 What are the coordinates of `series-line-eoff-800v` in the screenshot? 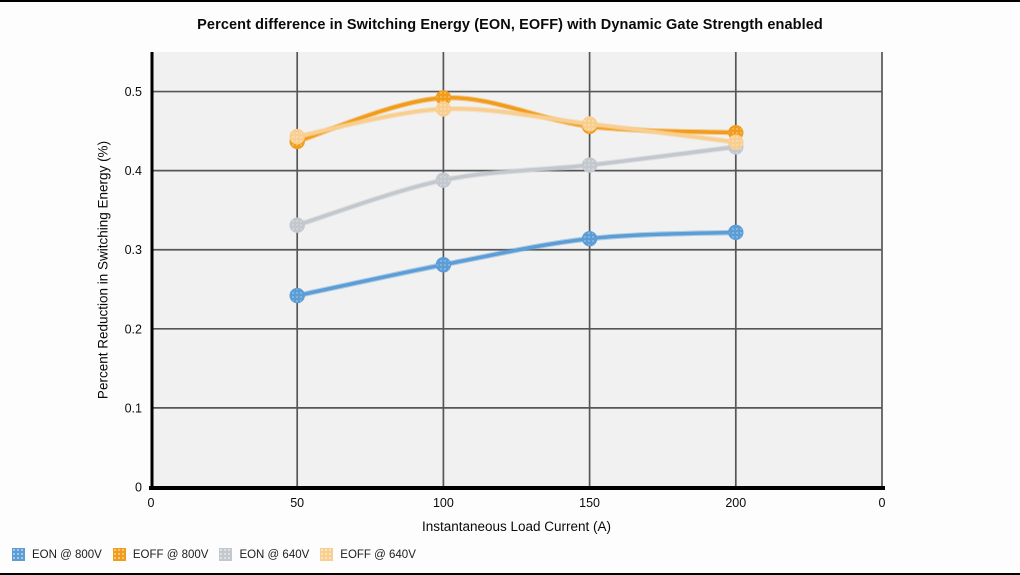 It's located at (516, 120).